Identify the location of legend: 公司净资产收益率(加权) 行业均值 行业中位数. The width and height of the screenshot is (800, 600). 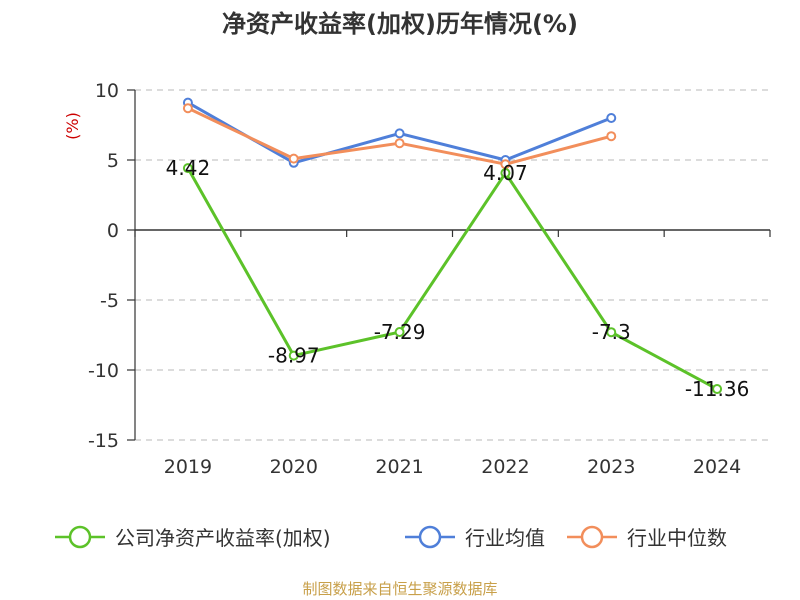
(391, 537).